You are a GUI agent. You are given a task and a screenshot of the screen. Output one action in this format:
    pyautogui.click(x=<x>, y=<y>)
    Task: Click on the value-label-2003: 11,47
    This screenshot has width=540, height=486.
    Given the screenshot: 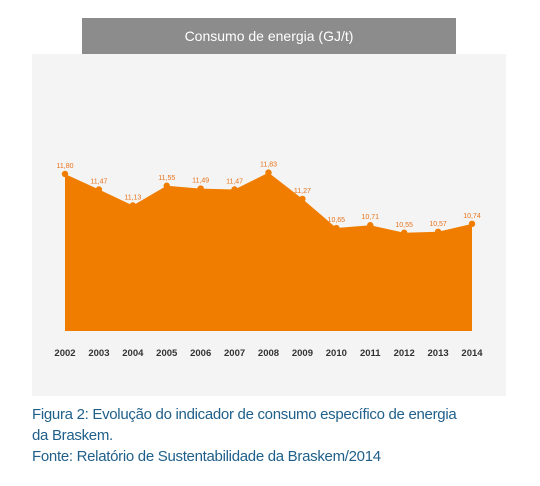 What is the action you would take?
    pyautogui.click(x=98, y=182)
    